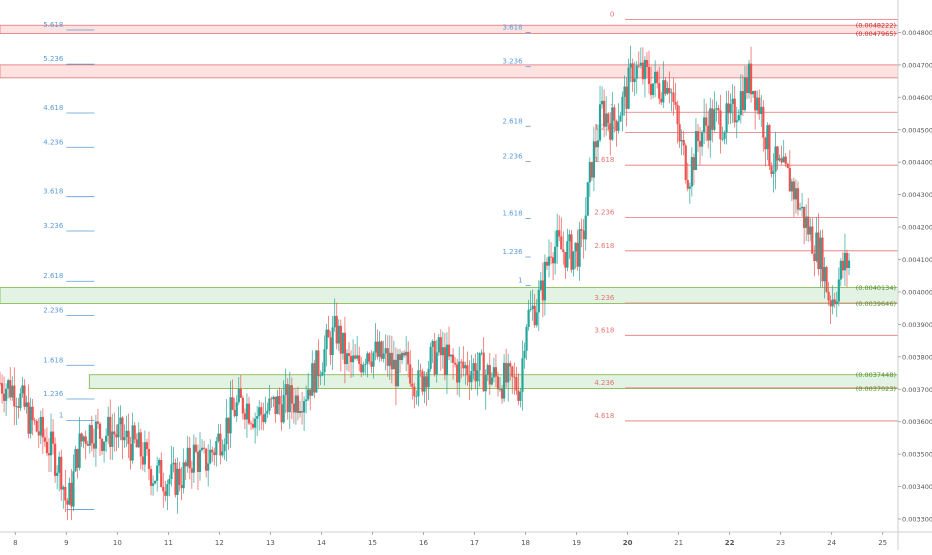 Image resolution: width=932 pixels, height=555 pixels. What do you see at coordinates (53, 310) in the screenshot?
I see `fib-left-level-label: 2.236` at bounding box center [53, 310].